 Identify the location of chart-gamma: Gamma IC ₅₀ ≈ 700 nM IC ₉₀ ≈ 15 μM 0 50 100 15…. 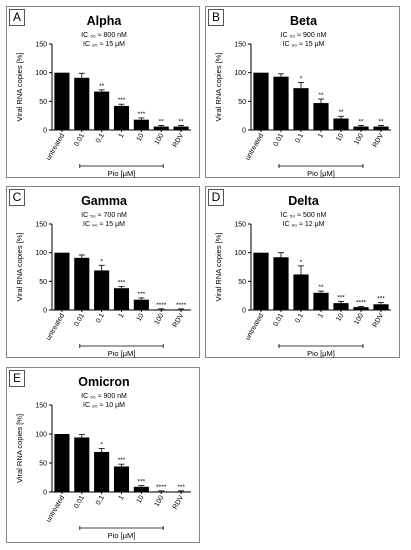
(103, 276).